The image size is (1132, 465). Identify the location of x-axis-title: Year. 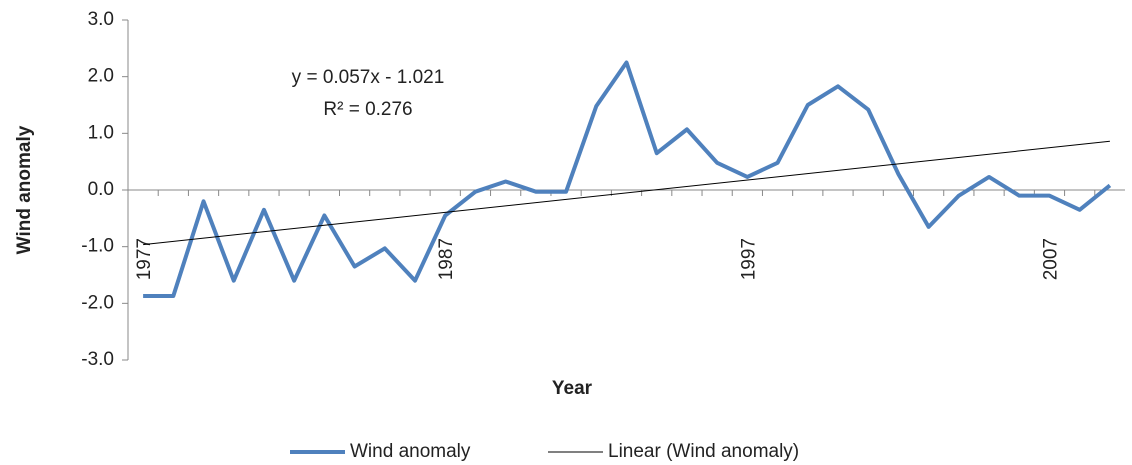
(572, 388).